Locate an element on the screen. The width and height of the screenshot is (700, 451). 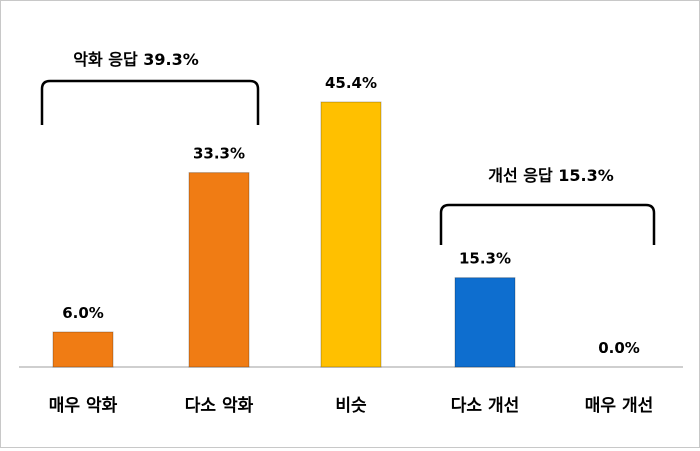
value-label-3: 45.4% is located at coordinates (351, 83).